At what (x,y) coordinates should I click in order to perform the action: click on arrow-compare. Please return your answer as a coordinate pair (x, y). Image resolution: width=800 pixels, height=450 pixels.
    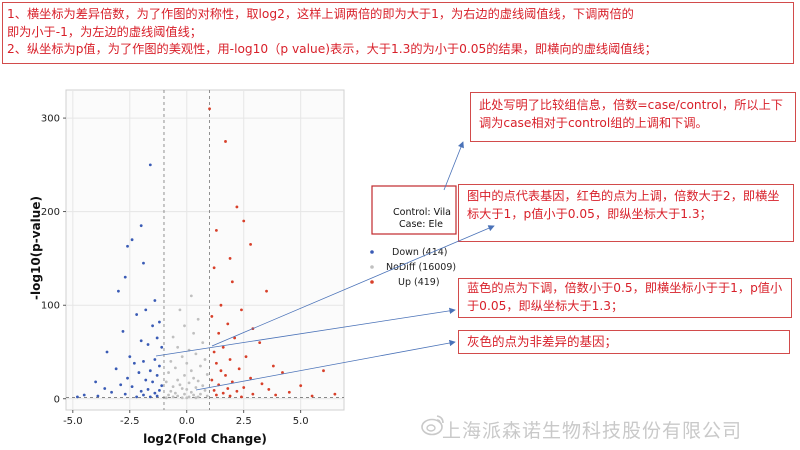
    Looking at the image, I should click on (453, 166).